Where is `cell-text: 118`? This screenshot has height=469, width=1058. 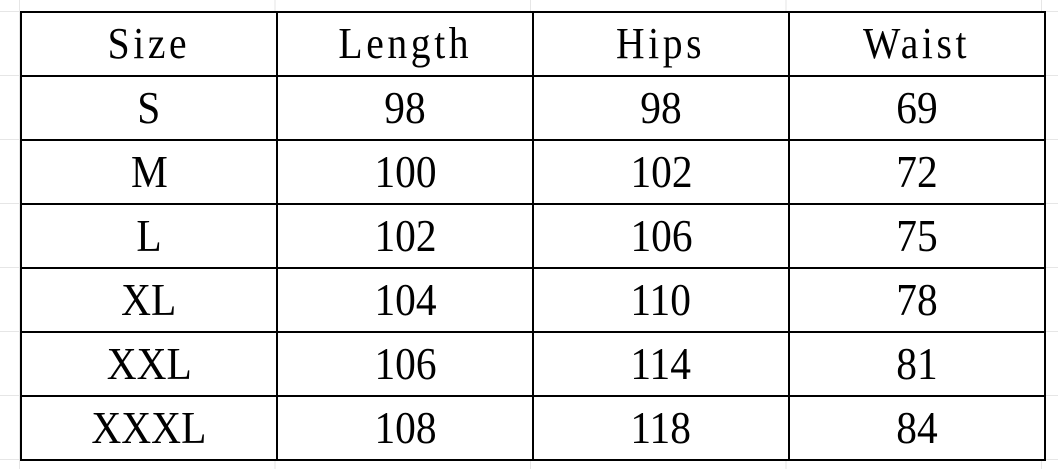
cell-text: 118 is located at coordinates (661, 427).